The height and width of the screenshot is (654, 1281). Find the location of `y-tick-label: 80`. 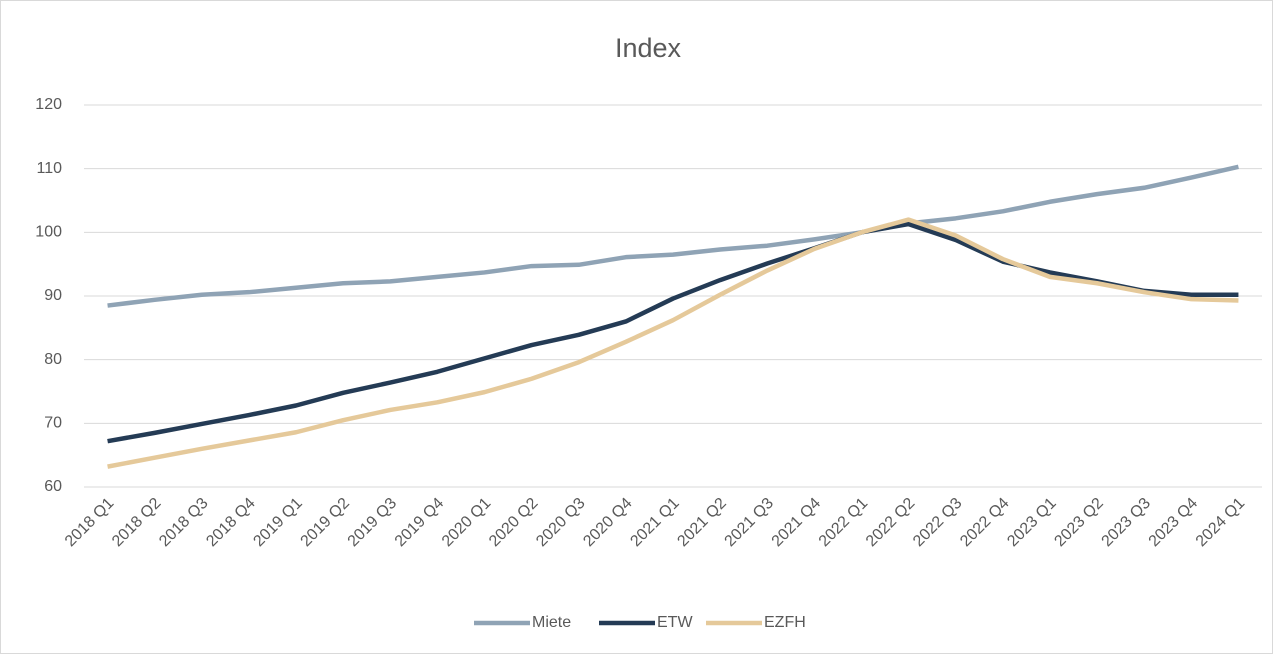

y-tick-label: 80 is located at coordinates (53, 359).